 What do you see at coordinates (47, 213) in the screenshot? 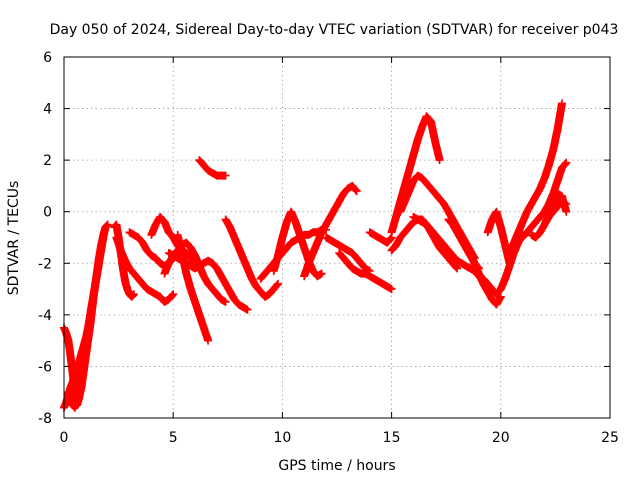
I see `y-tick-label: 0` at bounding box center [47, 213].